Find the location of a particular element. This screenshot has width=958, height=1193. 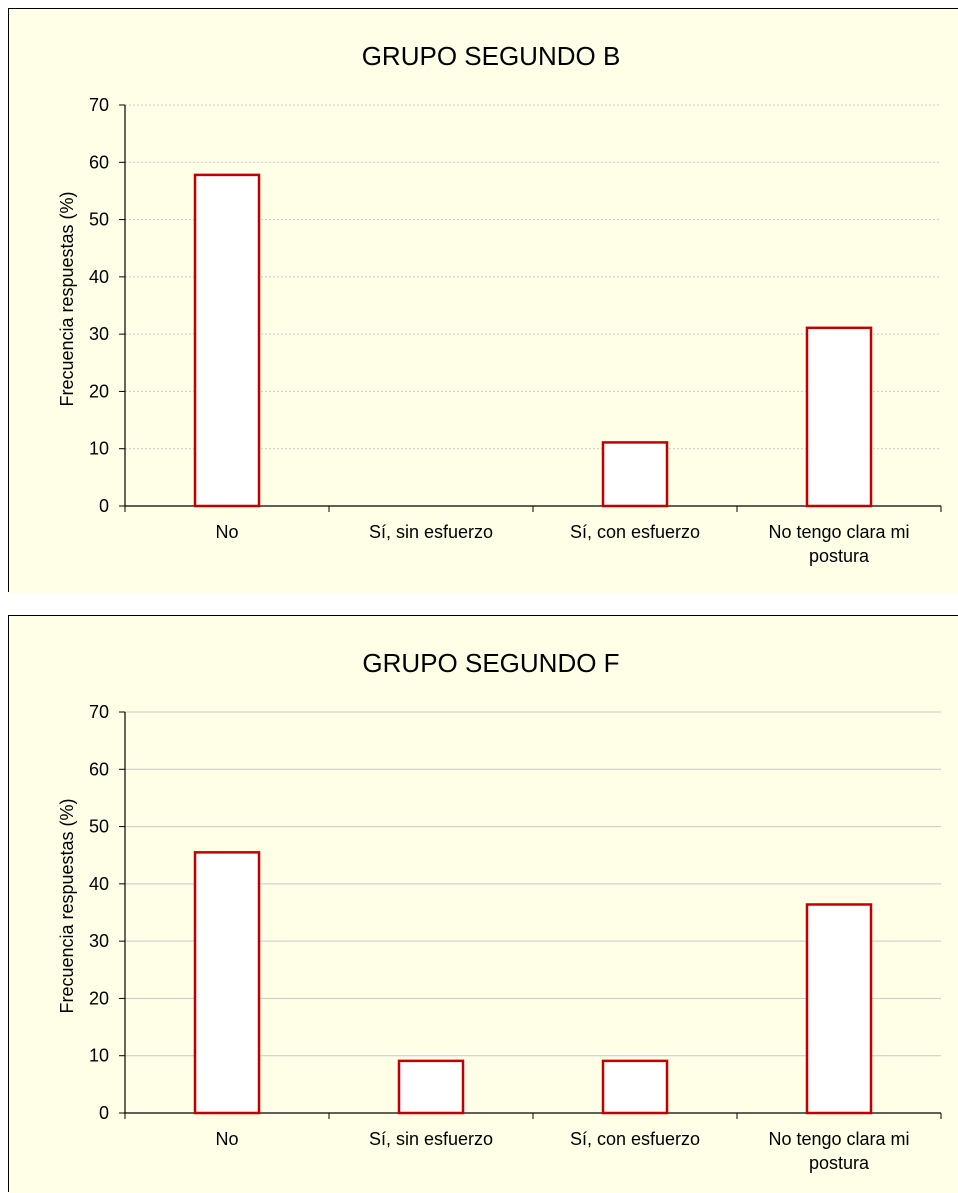

chart-title: GRUPO SEGUNDO B is located at coordinates (491, 56).